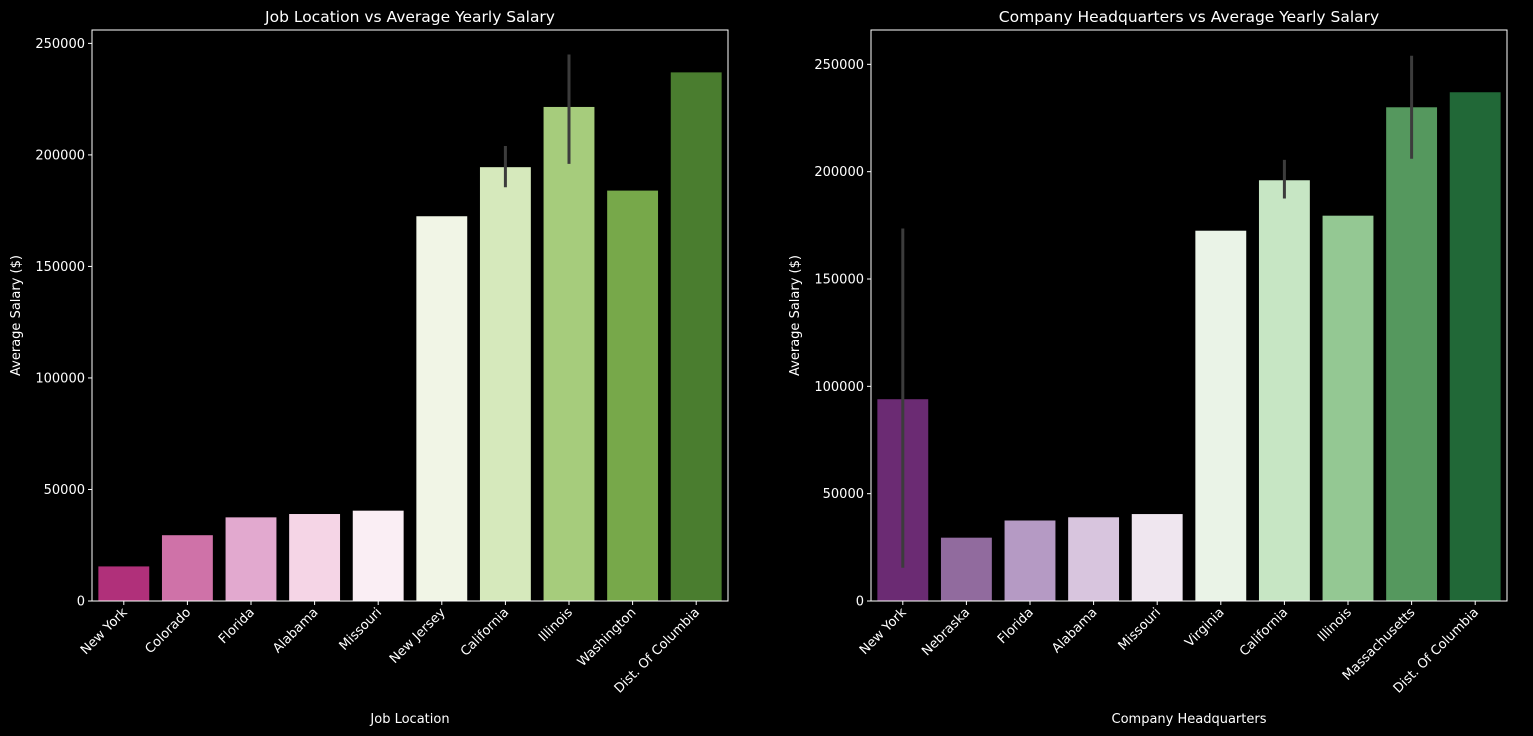 This screenshot has height=736, width=1533. I want to click on bar-new-york, so click(124, 583).